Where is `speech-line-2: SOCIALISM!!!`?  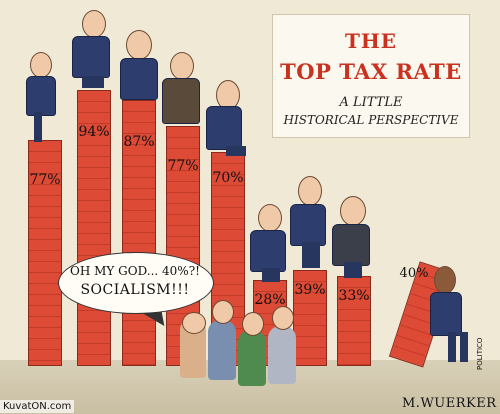 speech-line-2: SOCIALISM!!! is located at coordinates (135, 290).